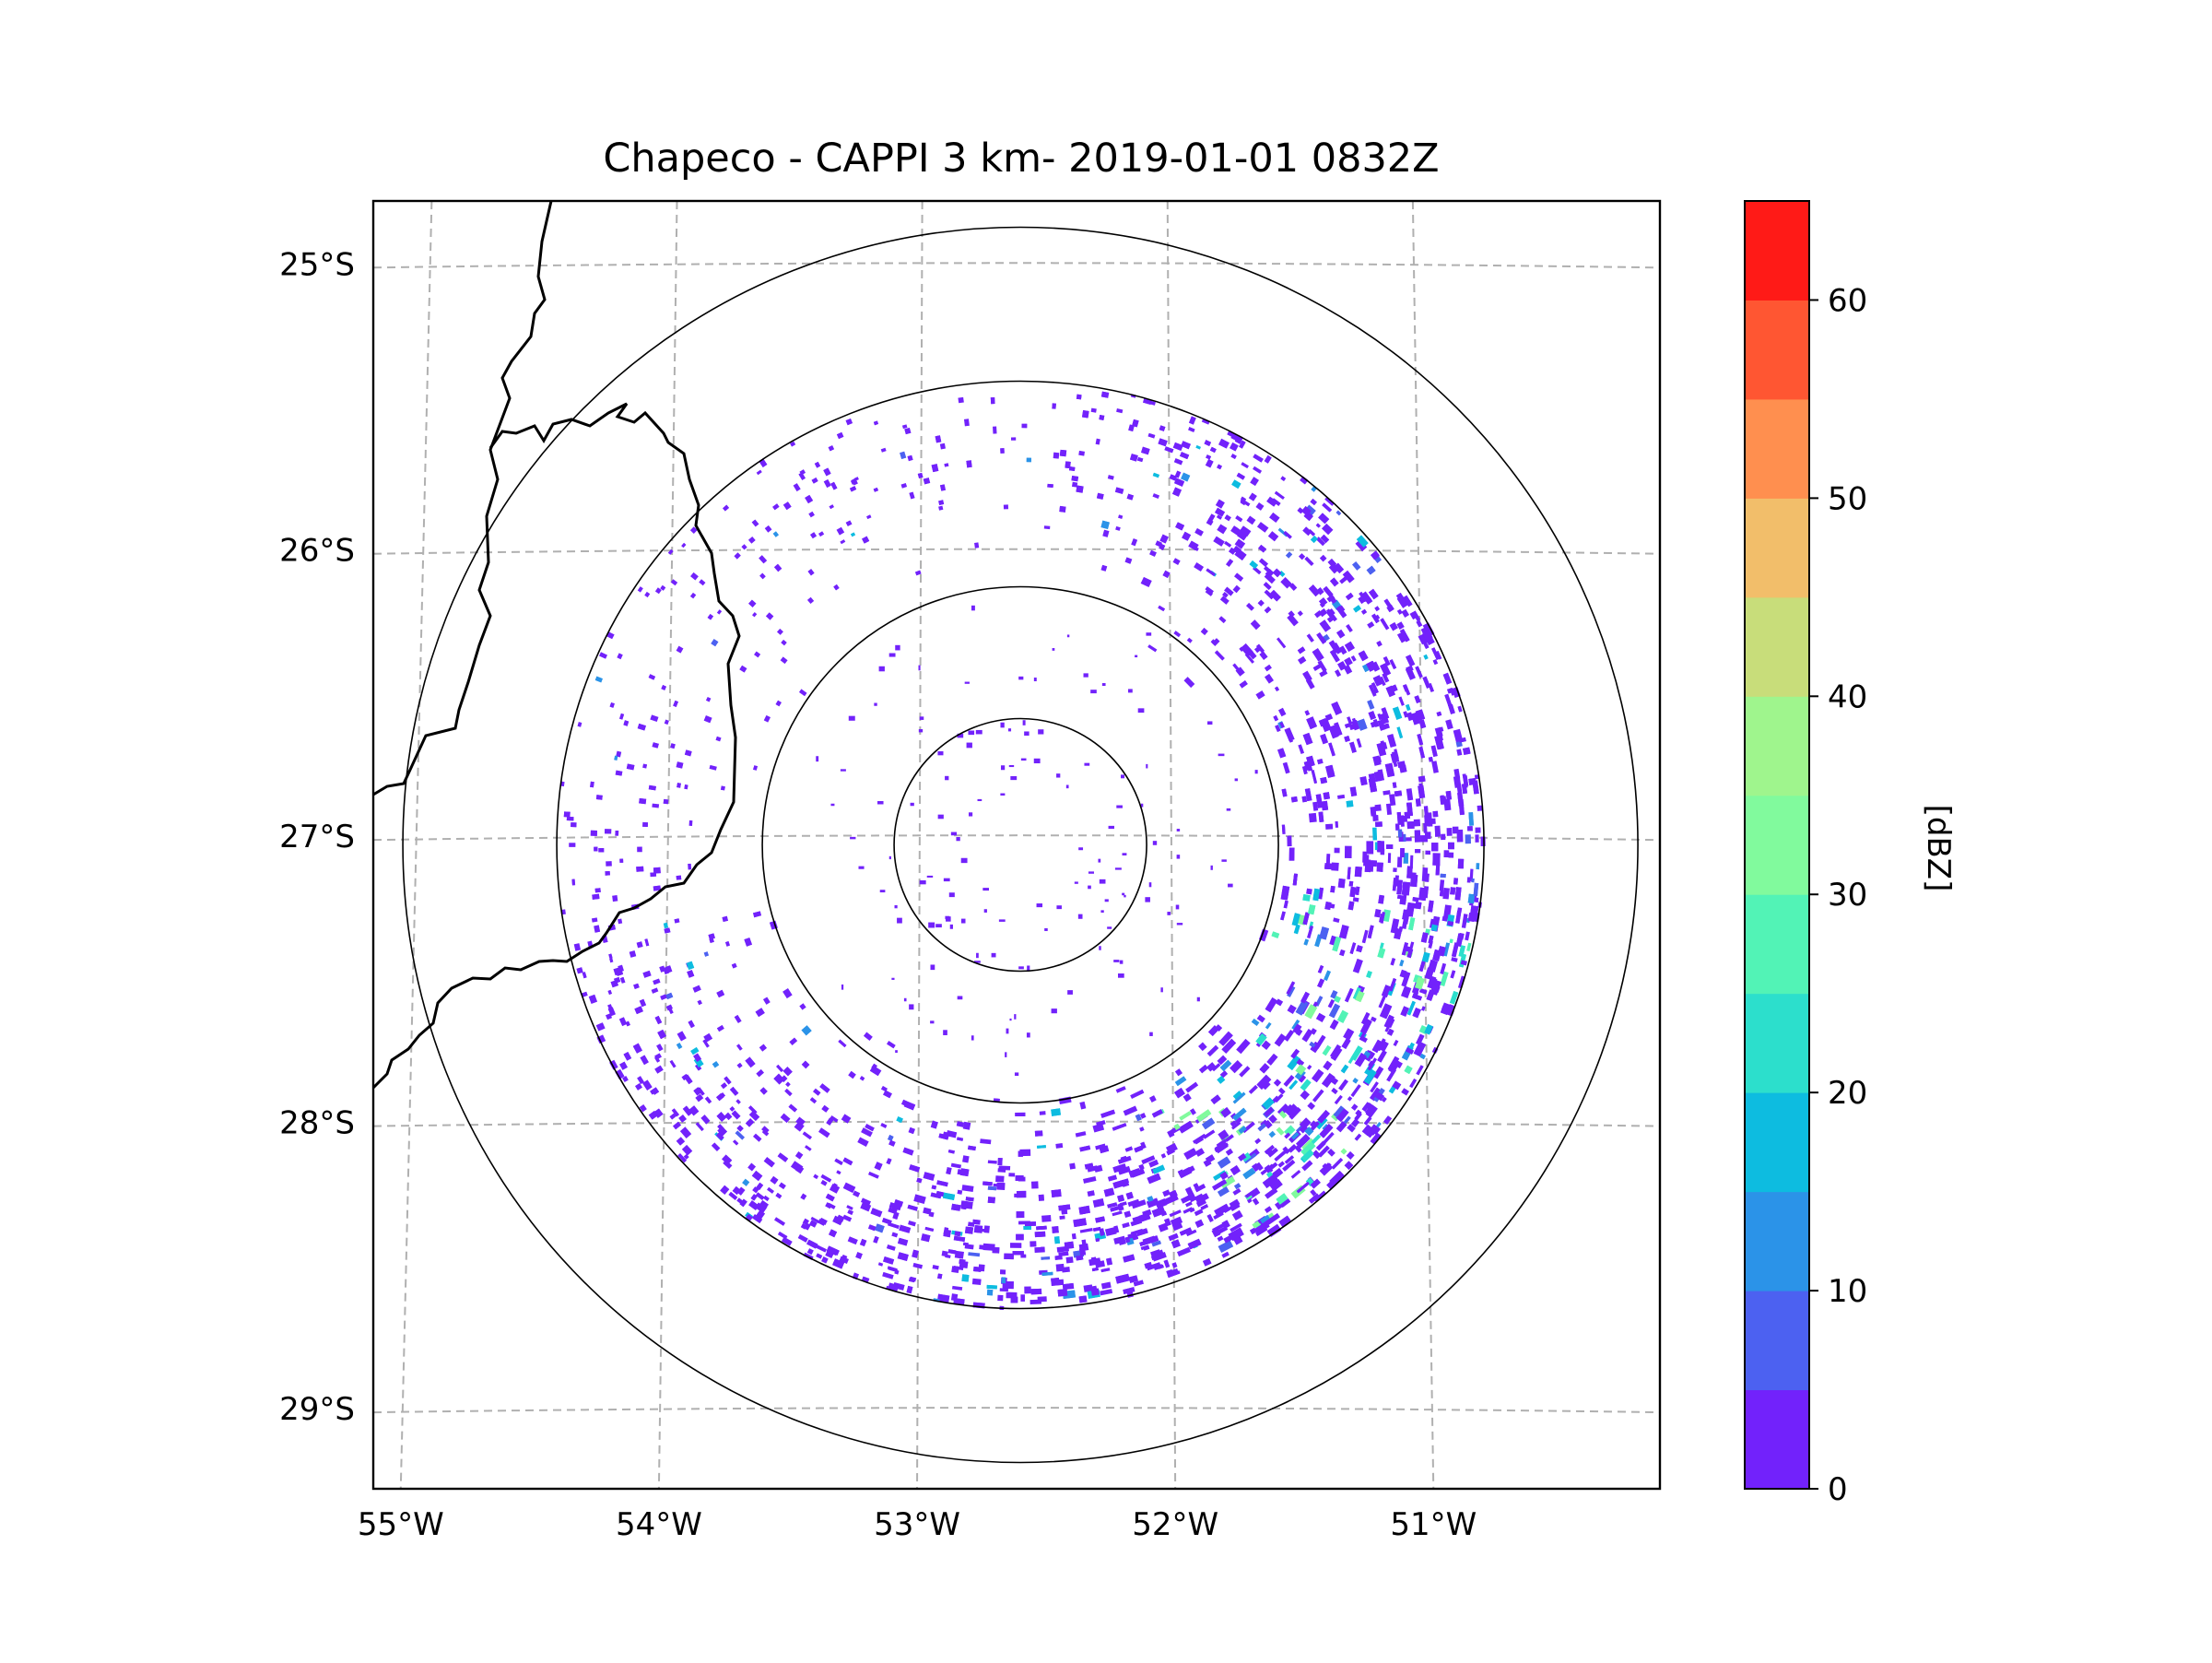 The width and height of the screenshot is (2212, 1663). Describe the element at coordinates (1777, 845) in the screenshot. I see `colorbar-frame` at that location.